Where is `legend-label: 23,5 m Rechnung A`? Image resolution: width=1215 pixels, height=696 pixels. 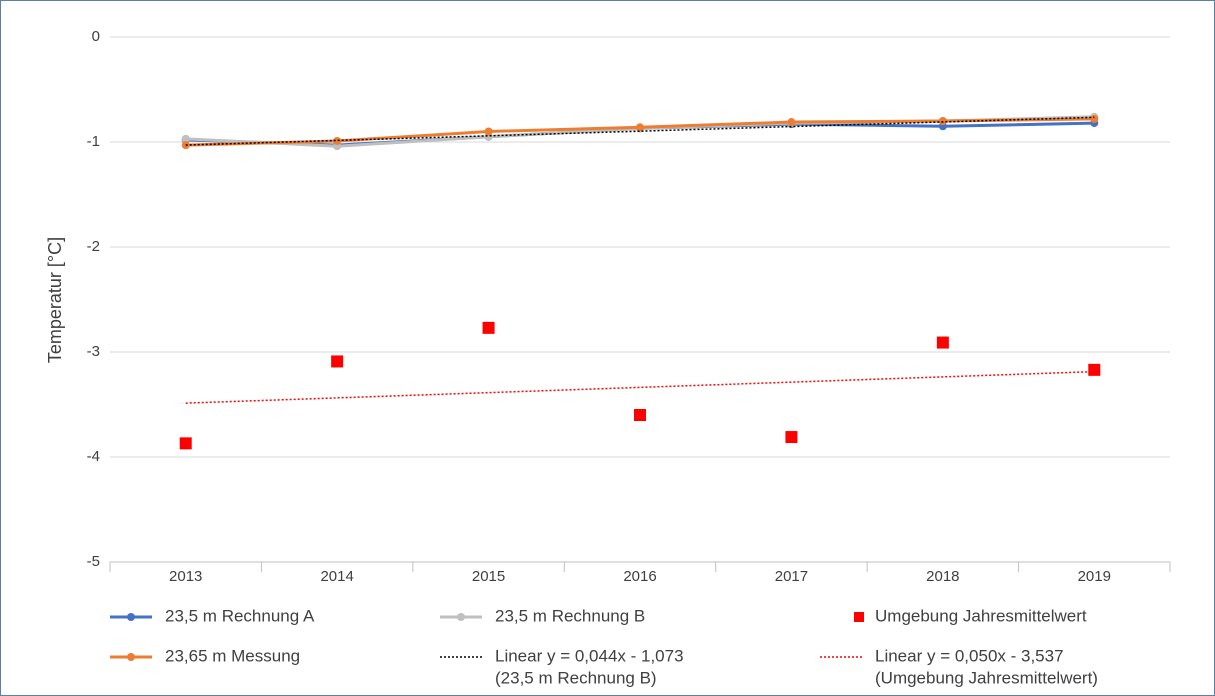 legend-label: 23,5 m Rechnung A is located at coordinates (240, 615).